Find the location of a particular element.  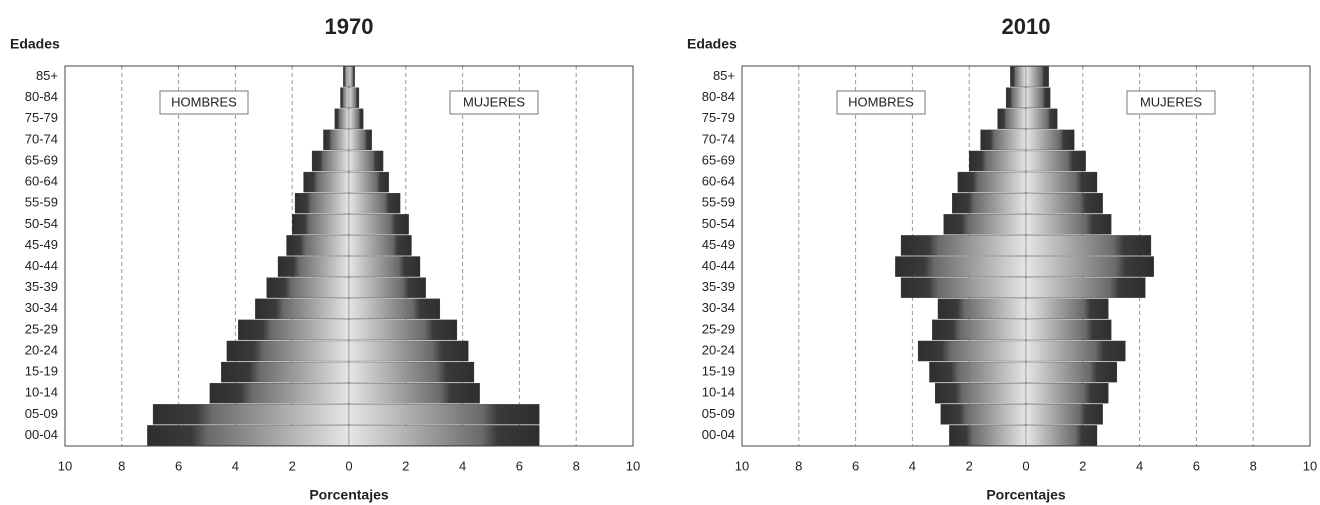

chart-title: 1970 is located at coordinates (349, 26).